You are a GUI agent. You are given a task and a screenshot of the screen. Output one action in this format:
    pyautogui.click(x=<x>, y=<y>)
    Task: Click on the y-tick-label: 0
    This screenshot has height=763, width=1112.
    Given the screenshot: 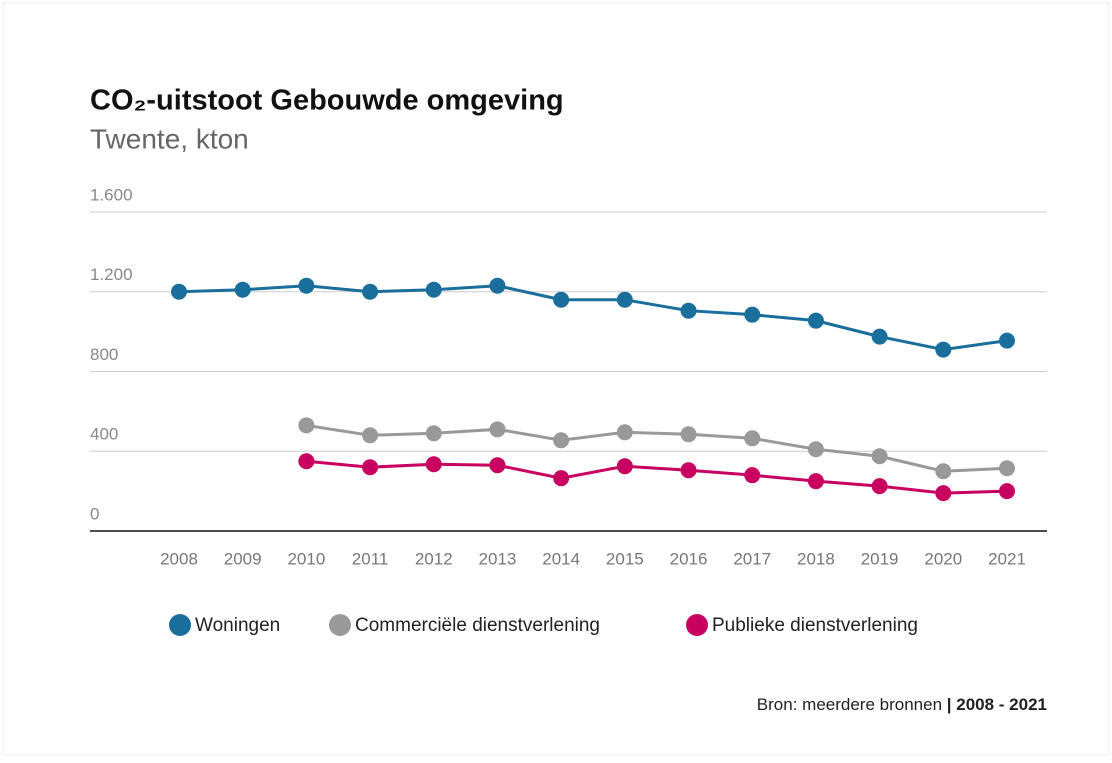 What is the action you would take?
    pyautogui.click(x=94, y=513)
    